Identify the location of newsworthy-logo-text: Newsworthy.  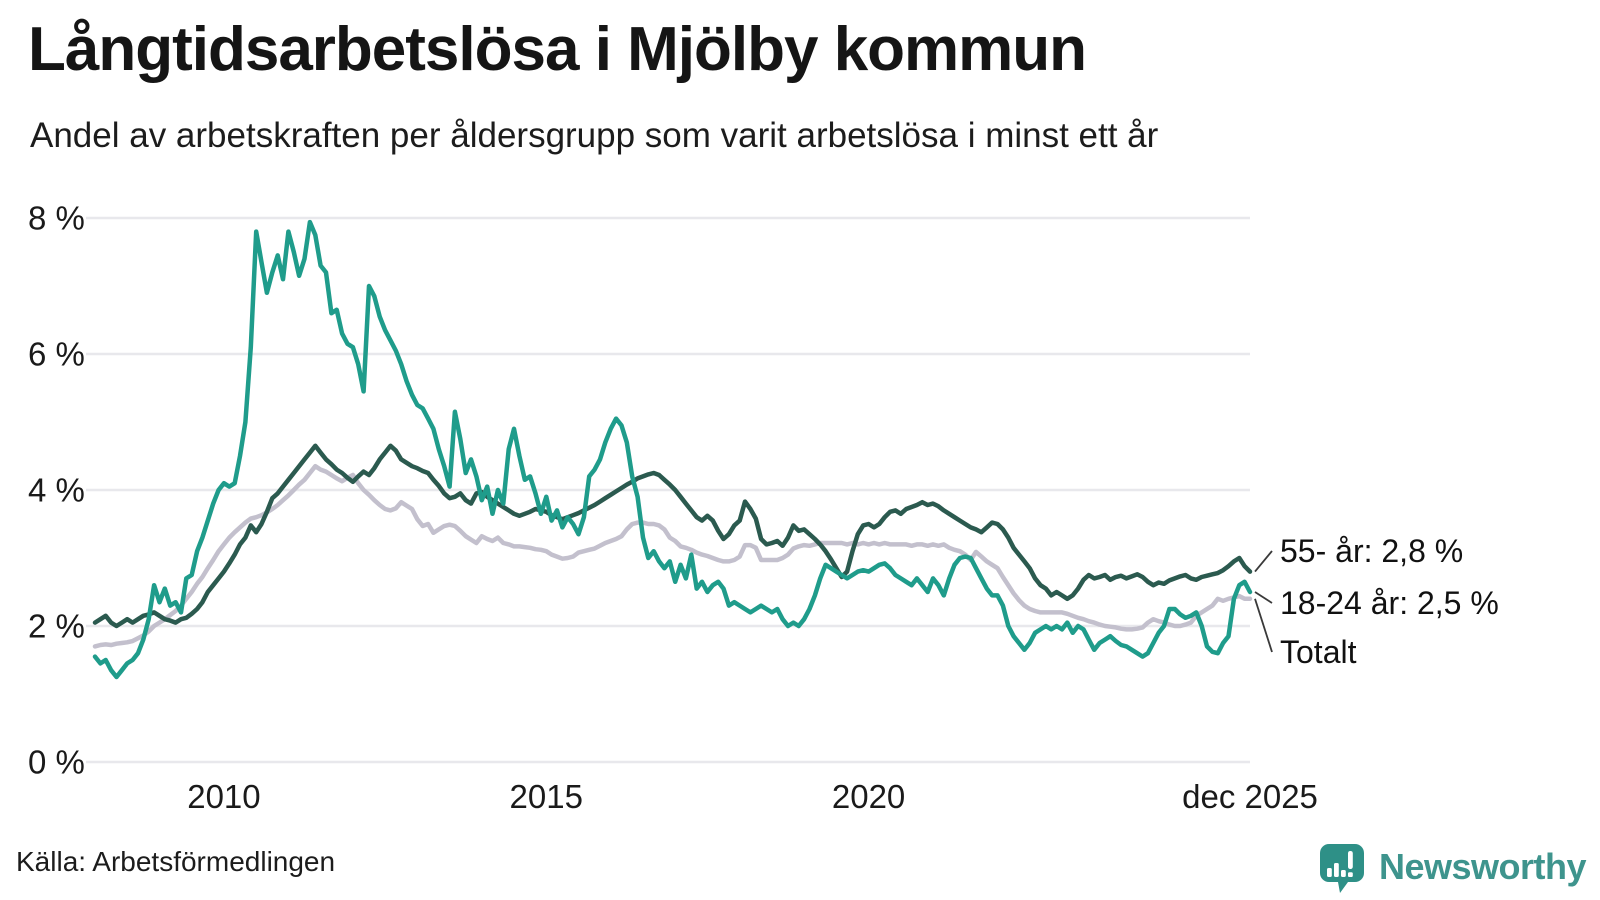
(1482, 866).